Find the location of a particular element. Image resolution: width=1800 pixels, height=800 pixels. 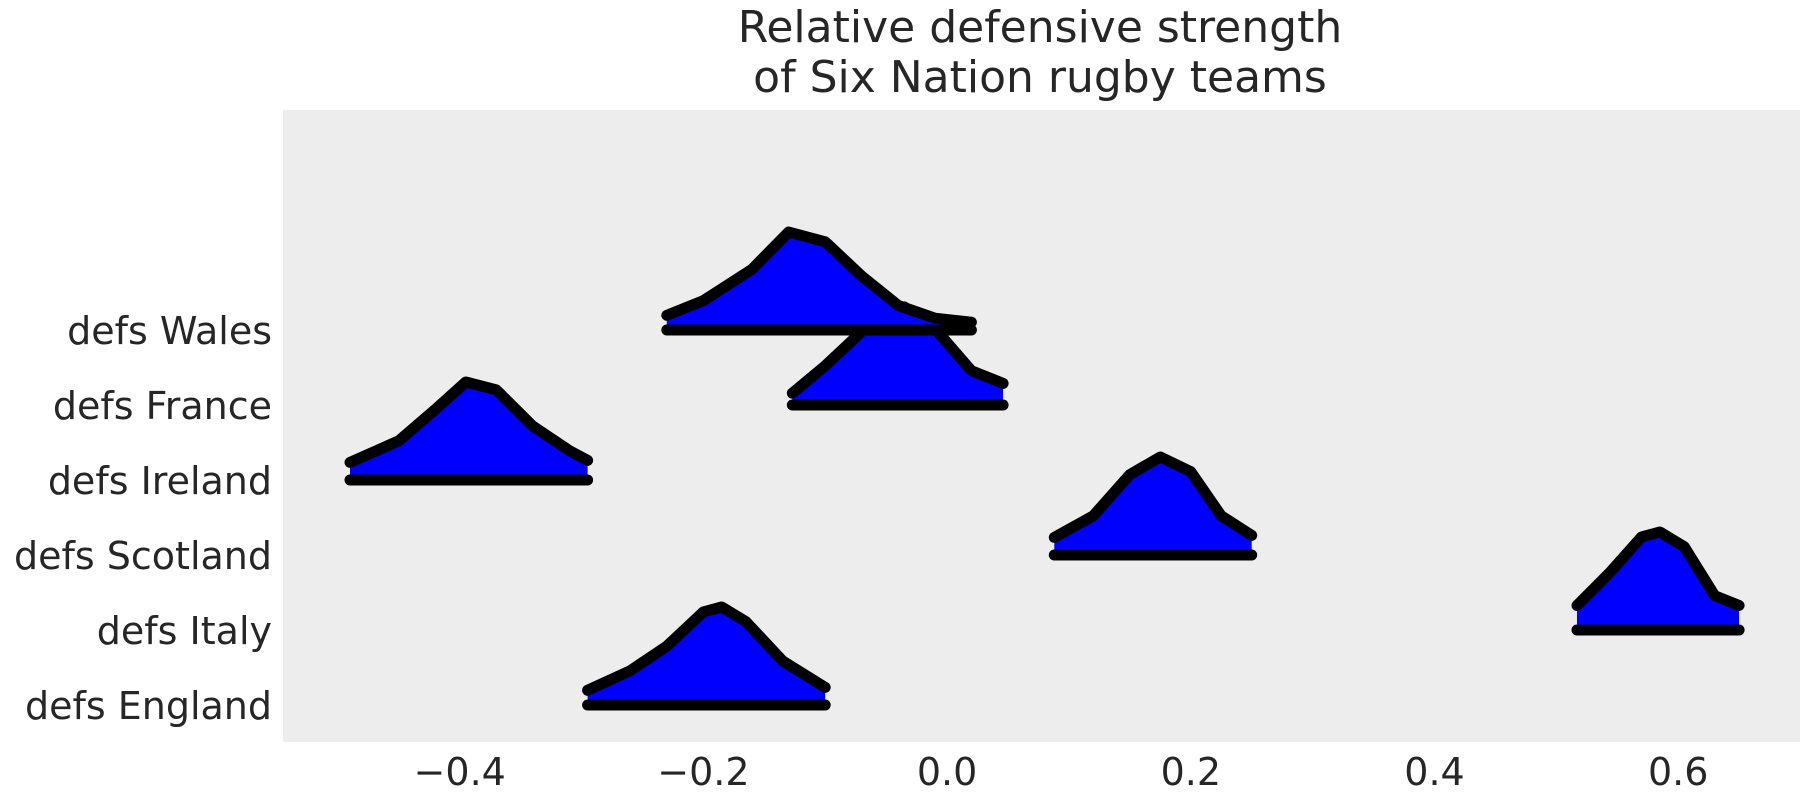

x-tick-label: 0.0 is located at coordinates (947, 772).